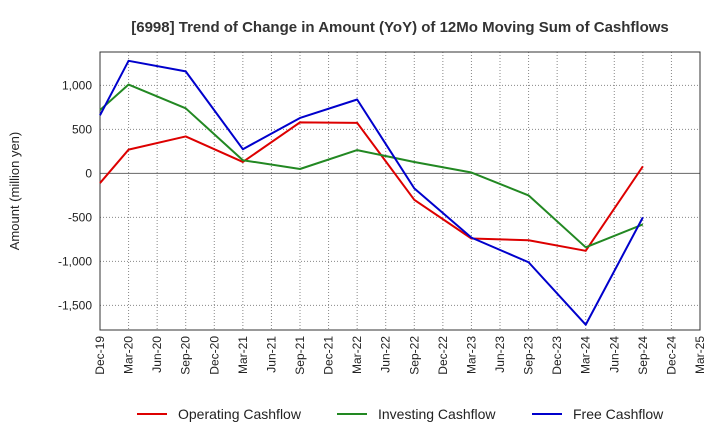 The height and width of the screenshot is (440, 720). Describe the element at coordinates (157, 354) in the screenshot. I see `x-tick-label: Jun-20` at that location.